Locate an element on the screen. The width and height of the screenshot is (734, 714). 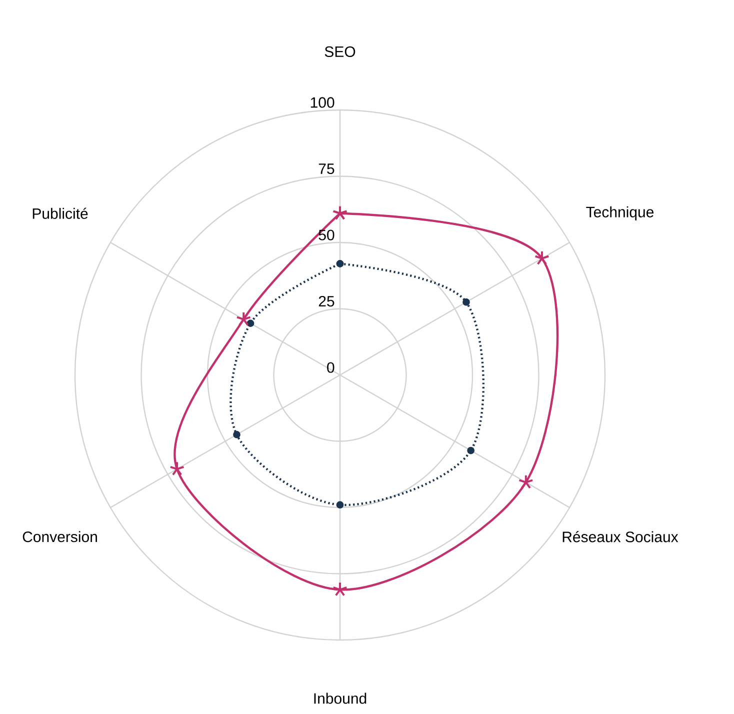
spoke-label: Conversion is located at coordinates (59, 536).